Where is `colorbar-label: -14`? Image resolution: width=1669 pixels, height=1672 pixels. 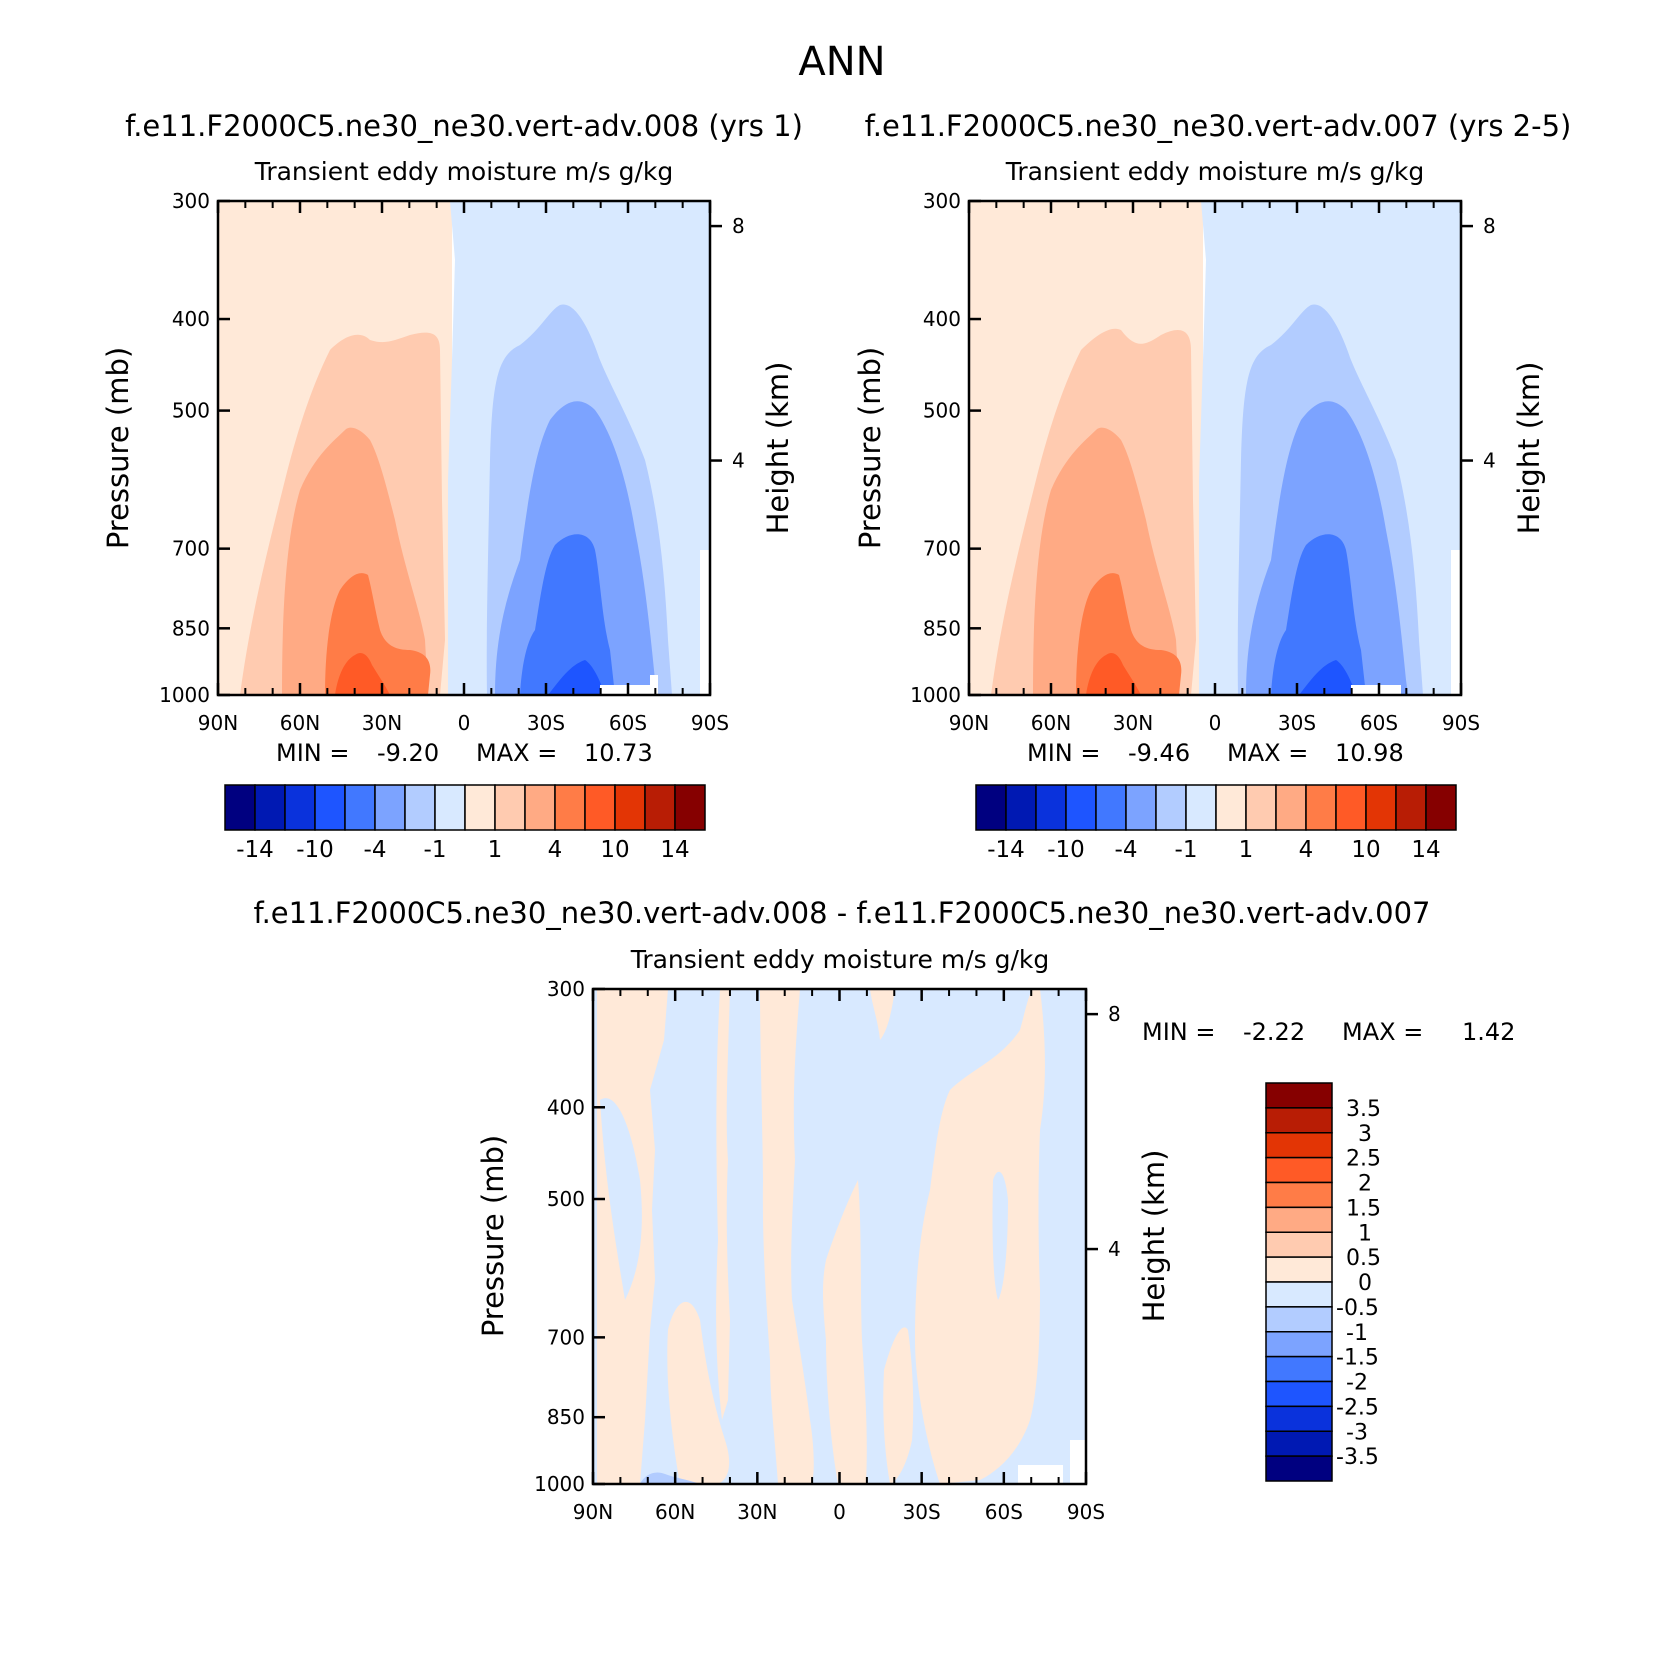
colorbar-label: -14 is located at coordinates (1006, 850).